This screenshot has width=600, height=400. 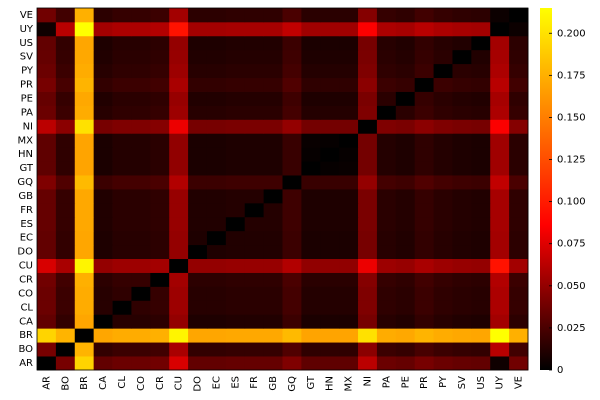 What do you see at coordinates (571, 244) in the screenshot?
I see `colorbar-tick-label: 0.075` at bounding box center [571, 244].